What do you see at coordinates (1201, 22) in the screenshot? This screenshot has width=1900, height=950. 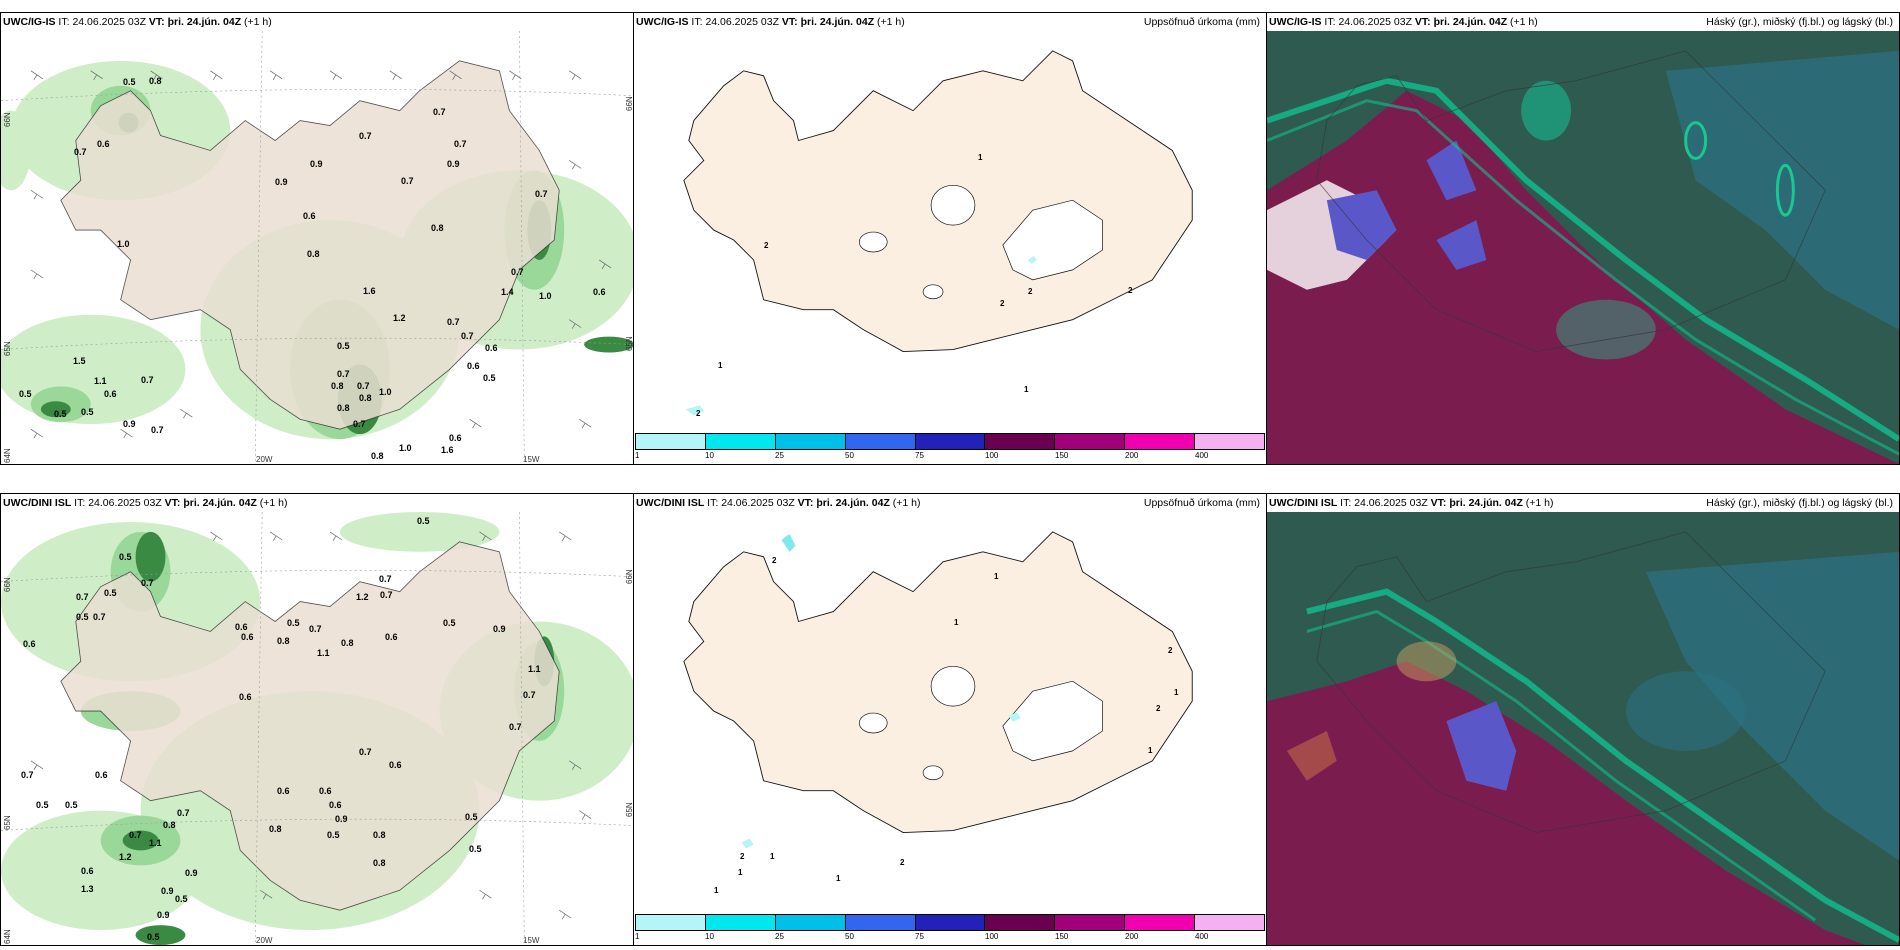 I see `panel-subtitle: Uppsöfnuð úrkoma (mm)` at bounding box center [1201, 22].